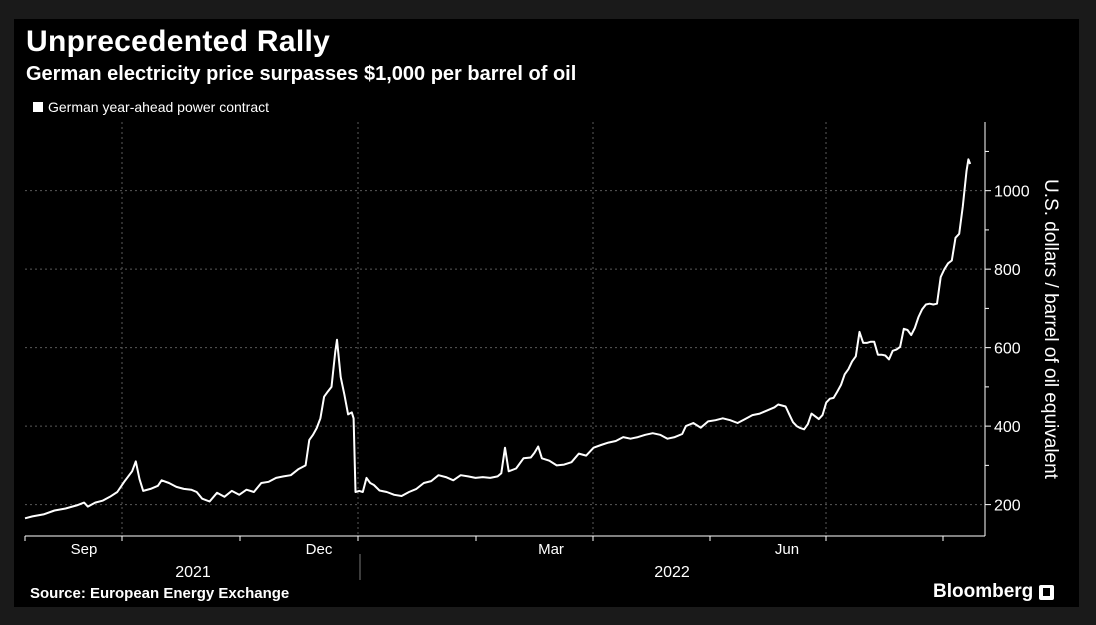 The image size is (1096, 625). What do you see at coordinates (158, 107) in the screenshot?
I see `legend-label: German year-ahead power contract` at bounding box center [158, 107].